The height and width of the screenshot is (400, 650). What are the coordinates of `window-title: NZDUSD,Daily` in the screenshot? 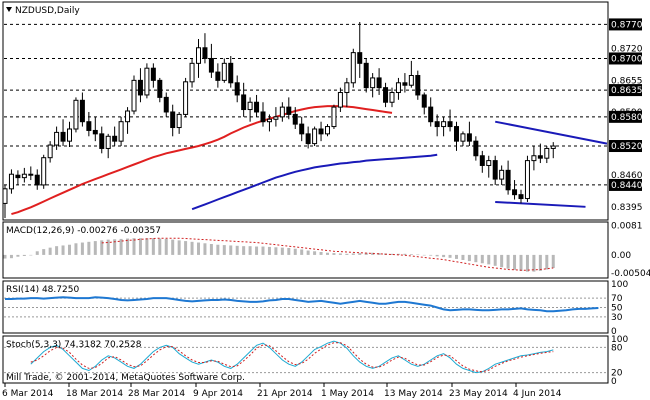 It's located at (47, 11).